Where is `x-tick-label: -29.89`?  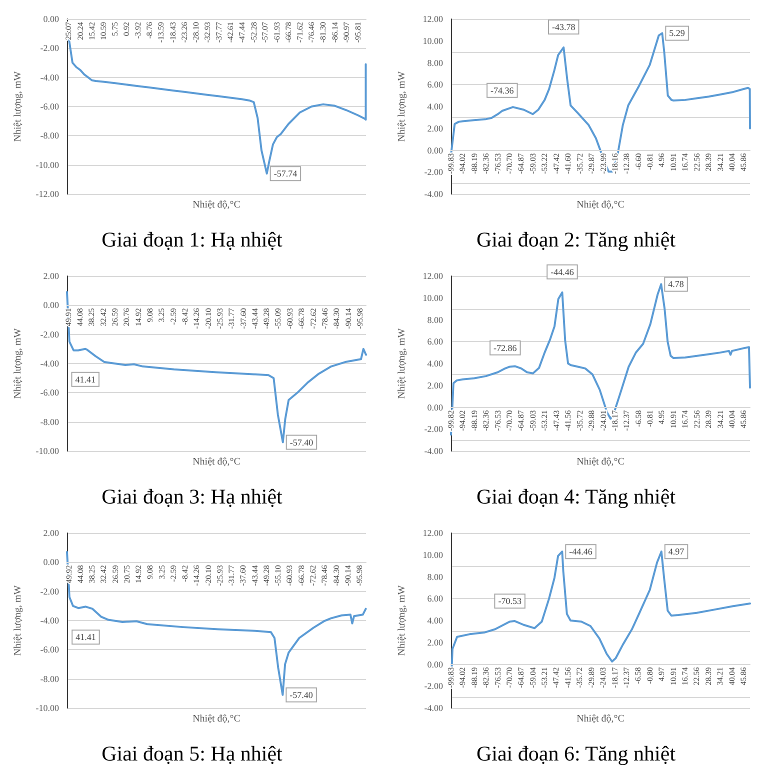
x-tick-label: -29.89 is located at coordinates (591, 677).